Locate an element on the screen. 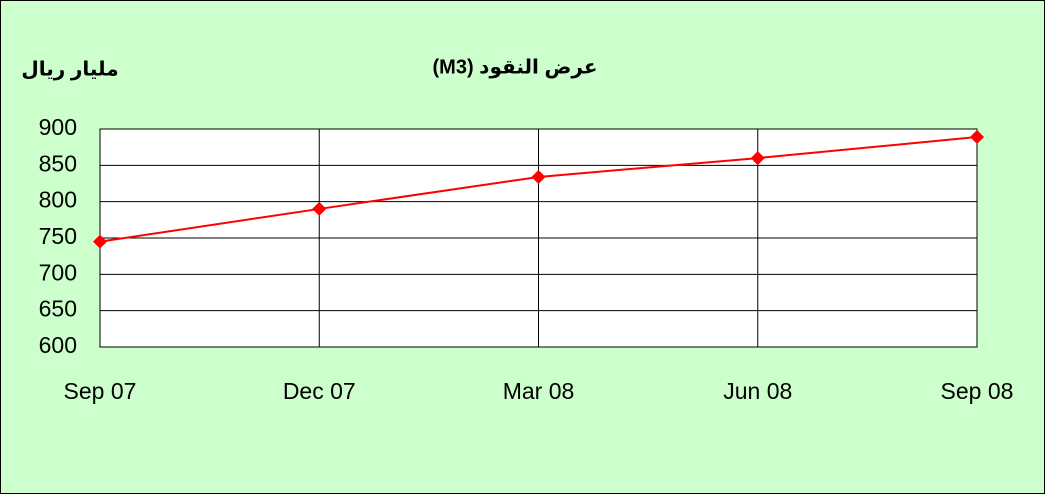 Image resolution: width=1045 pixels, height=494 pixels. y-tick-label: 600 is located at coordinates (58, 345).